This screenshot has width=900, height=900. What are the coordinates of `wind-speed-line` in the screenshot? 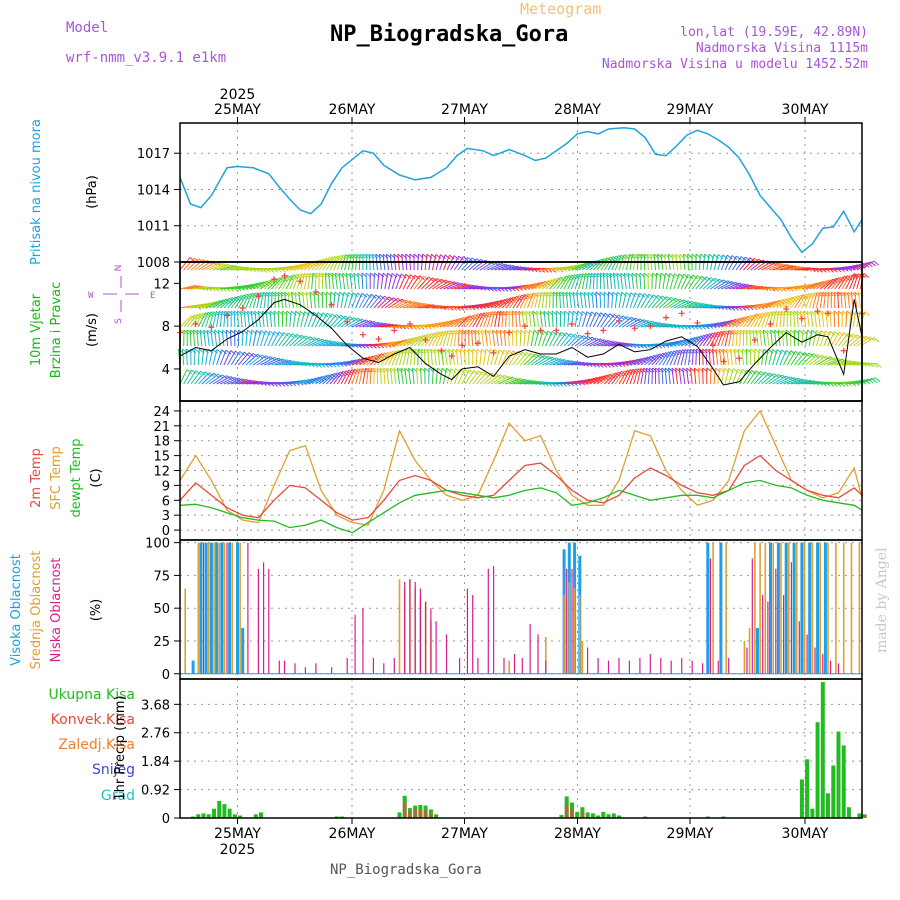 It's located at (521, 342).